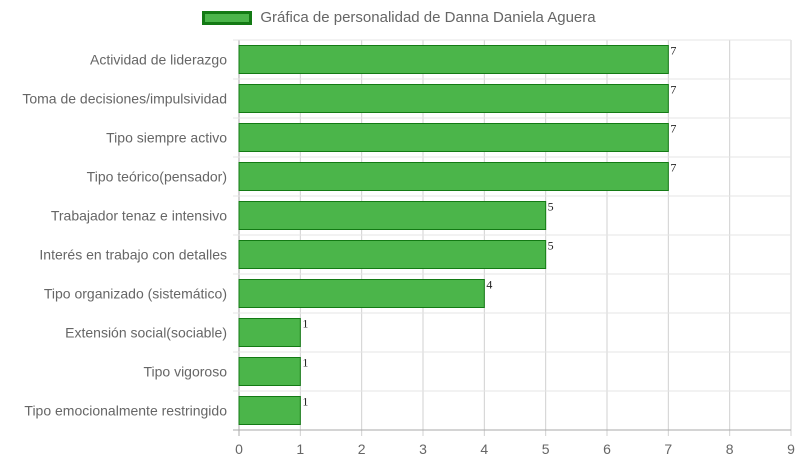 This screenshot has height=470, width=798. I want to click on x-tick-label: 0, so click(239, 449).